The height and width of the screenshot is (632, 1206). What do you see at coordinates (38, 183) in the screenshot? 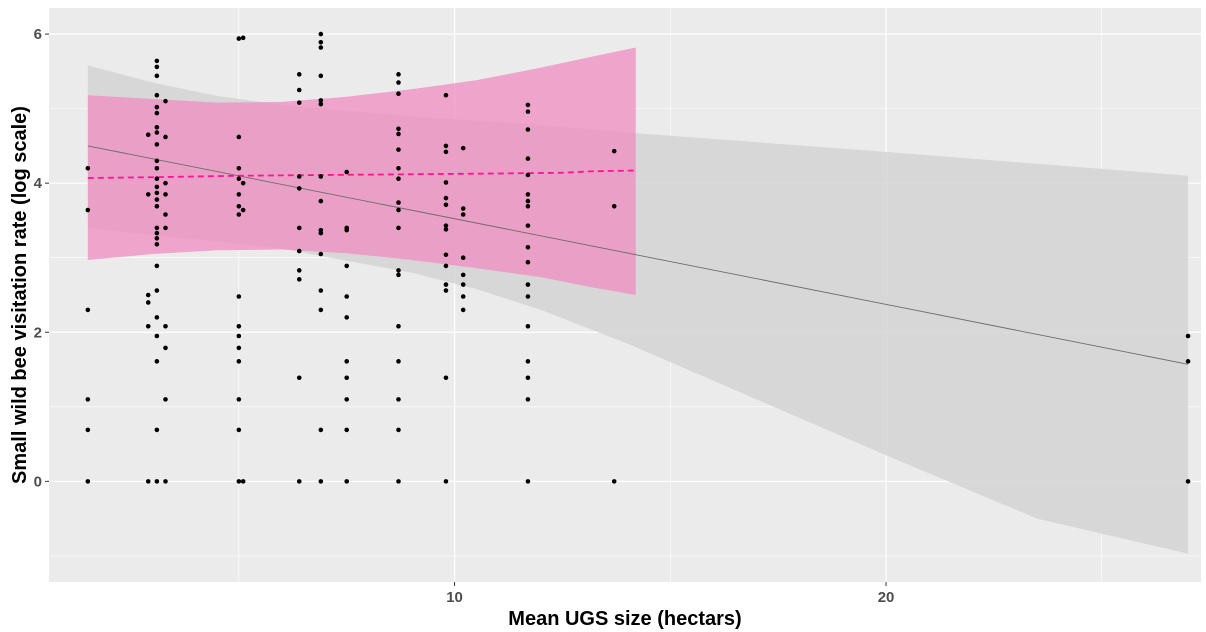
I see `y-tick-label: 4` at bounding box center [38, 183].